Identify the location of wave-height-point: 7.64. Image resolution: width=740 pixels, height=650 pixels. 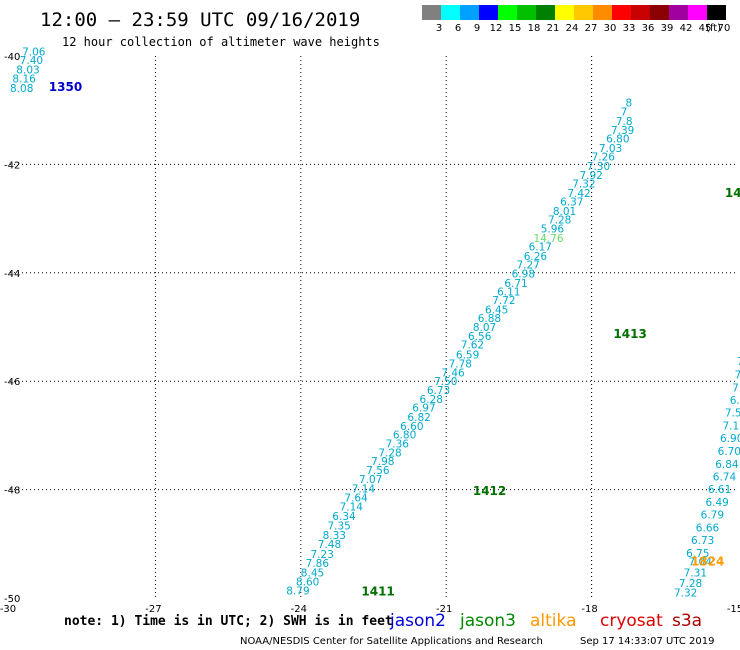
(356, 499).